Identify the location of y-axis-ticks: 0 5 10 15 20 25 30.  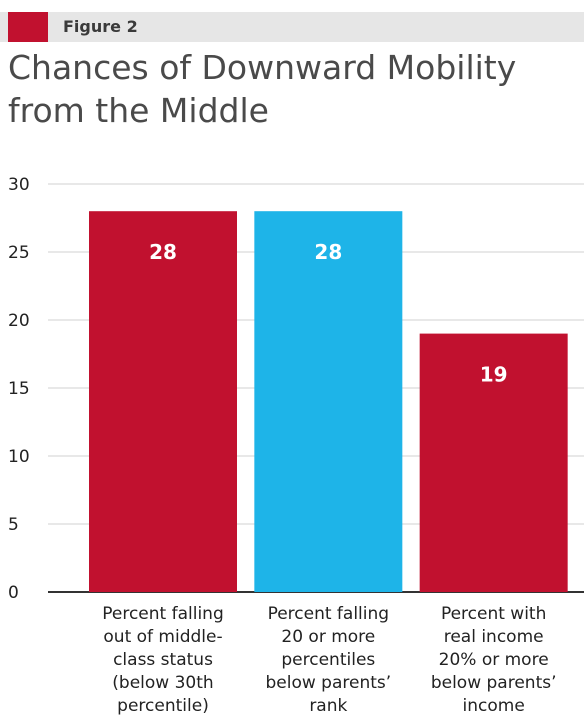
(19, 389).